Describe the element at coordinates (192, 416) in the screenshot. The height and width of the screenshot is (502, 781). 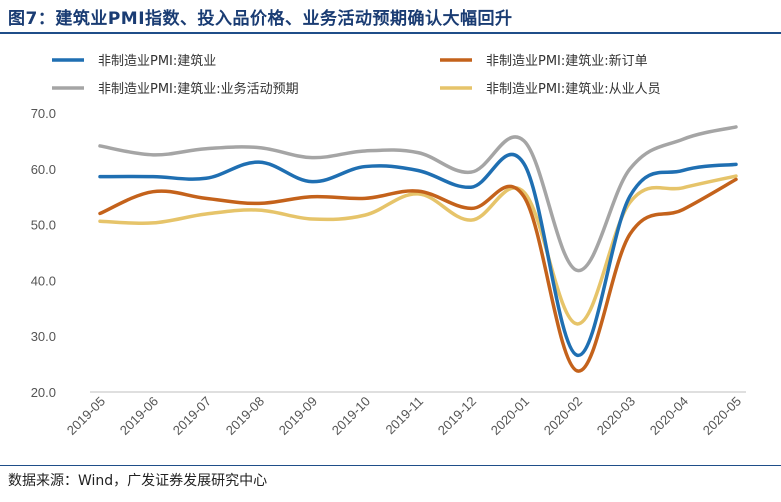
I see `x-tick-label: 2019-07` at that location.